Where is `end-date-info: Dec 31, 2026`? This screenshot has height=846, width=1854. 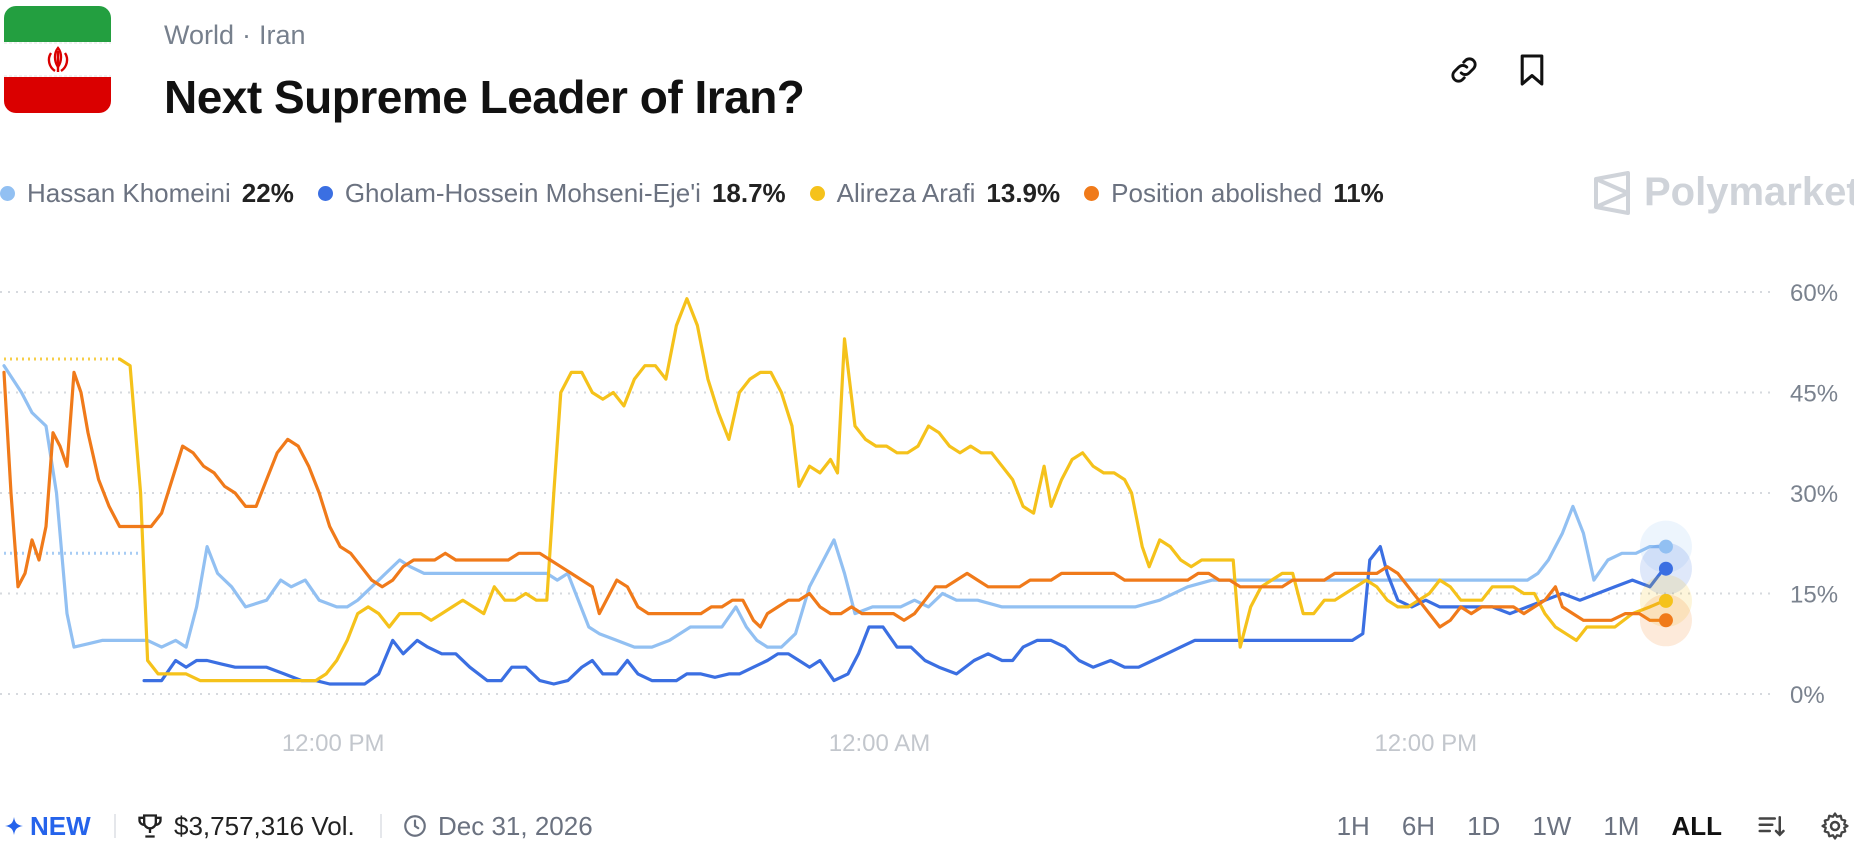 end-date-info: Dec 31, 2026 is located at coordinates (497, 826).